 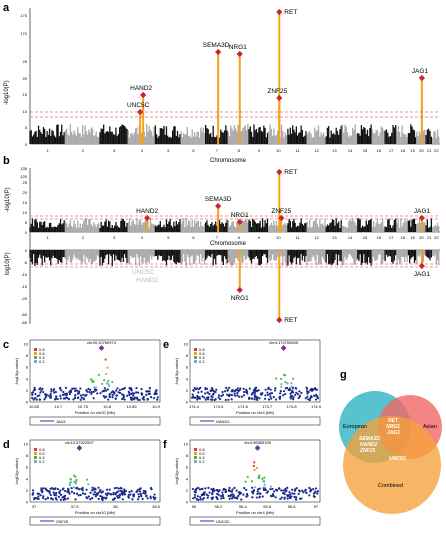 I want to click on region-f-legend-label: 0.4, so click(x=202, y=457).